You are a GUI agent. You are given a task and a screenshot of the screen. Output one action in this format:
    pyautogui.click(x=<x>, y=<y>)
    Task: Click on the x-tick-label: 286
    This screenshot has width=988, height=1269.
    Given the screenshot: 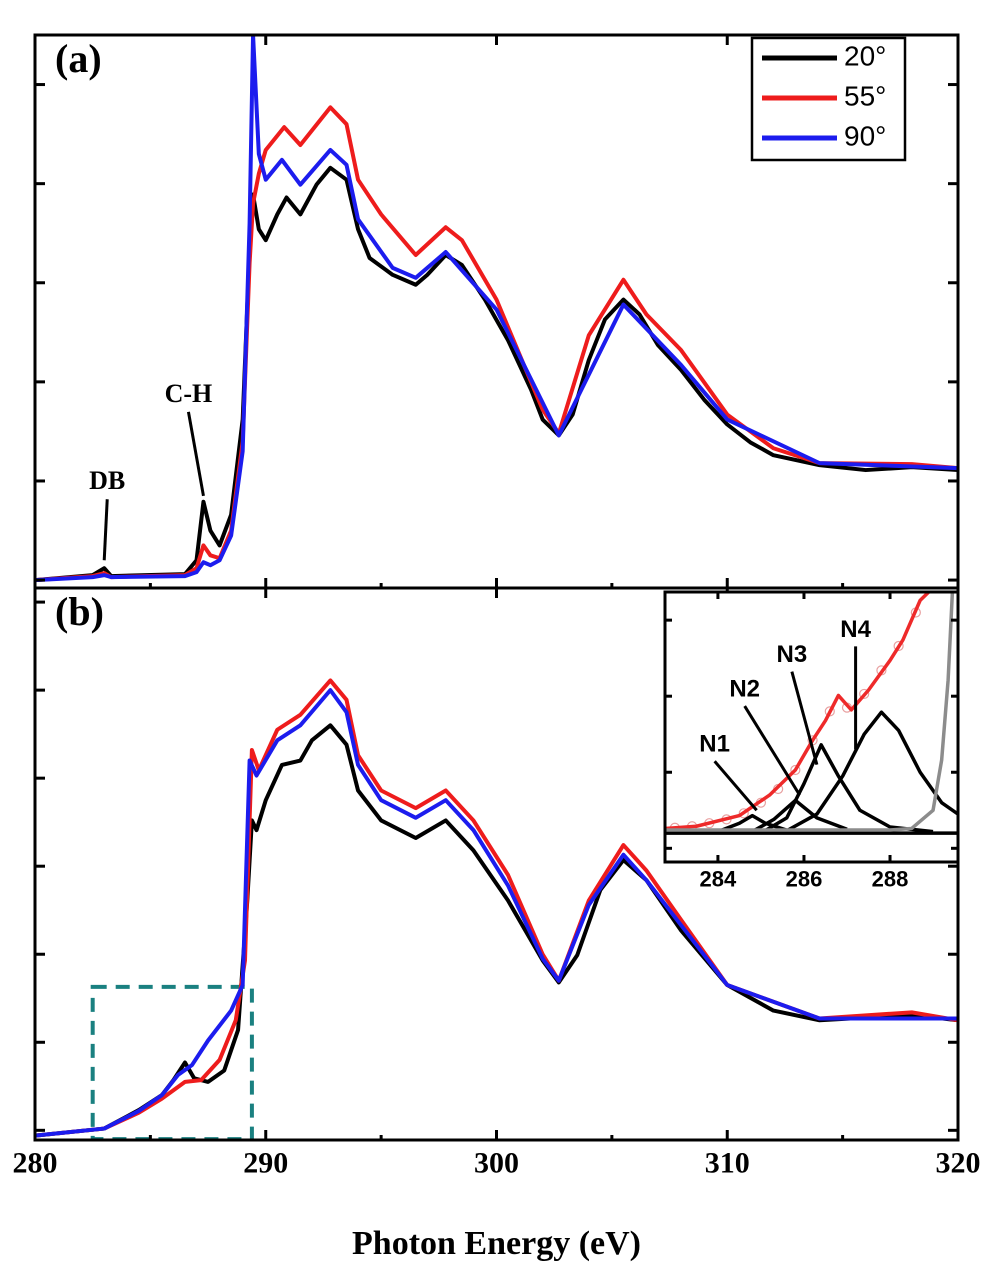 What is the action you would take?
    pyautogui.click(x=804, y=879)
    